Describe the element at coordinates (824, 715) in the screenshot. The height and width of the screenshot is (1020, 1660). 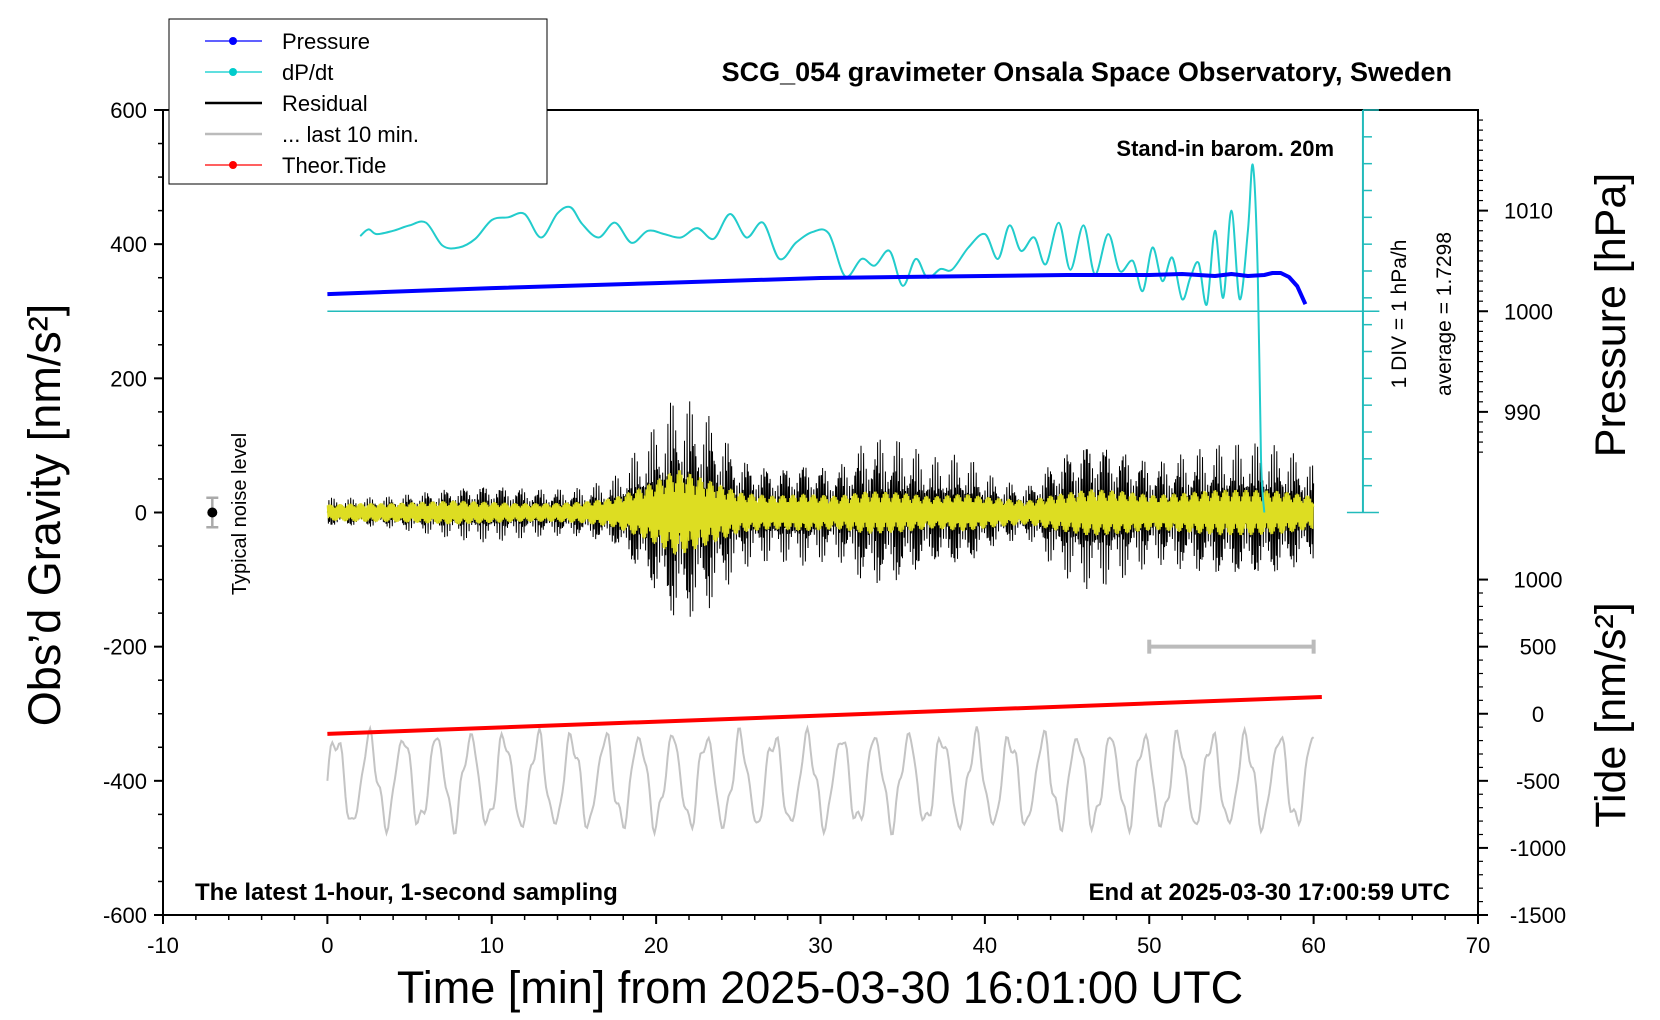
I see `theoretical-tide-series-line` at that location.